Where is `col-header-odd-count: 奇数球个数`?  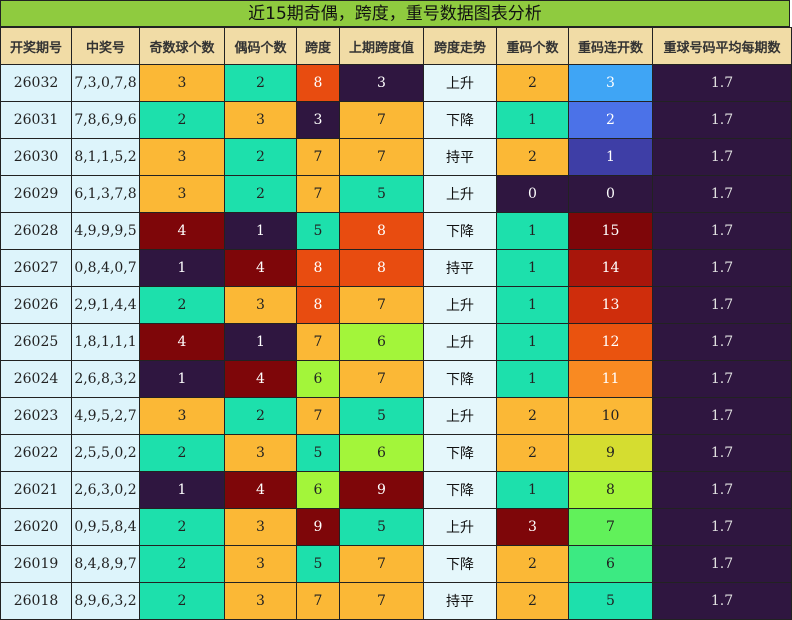
col-header-odd-count: 奇数球个数 is located at coordinates (182, 46).